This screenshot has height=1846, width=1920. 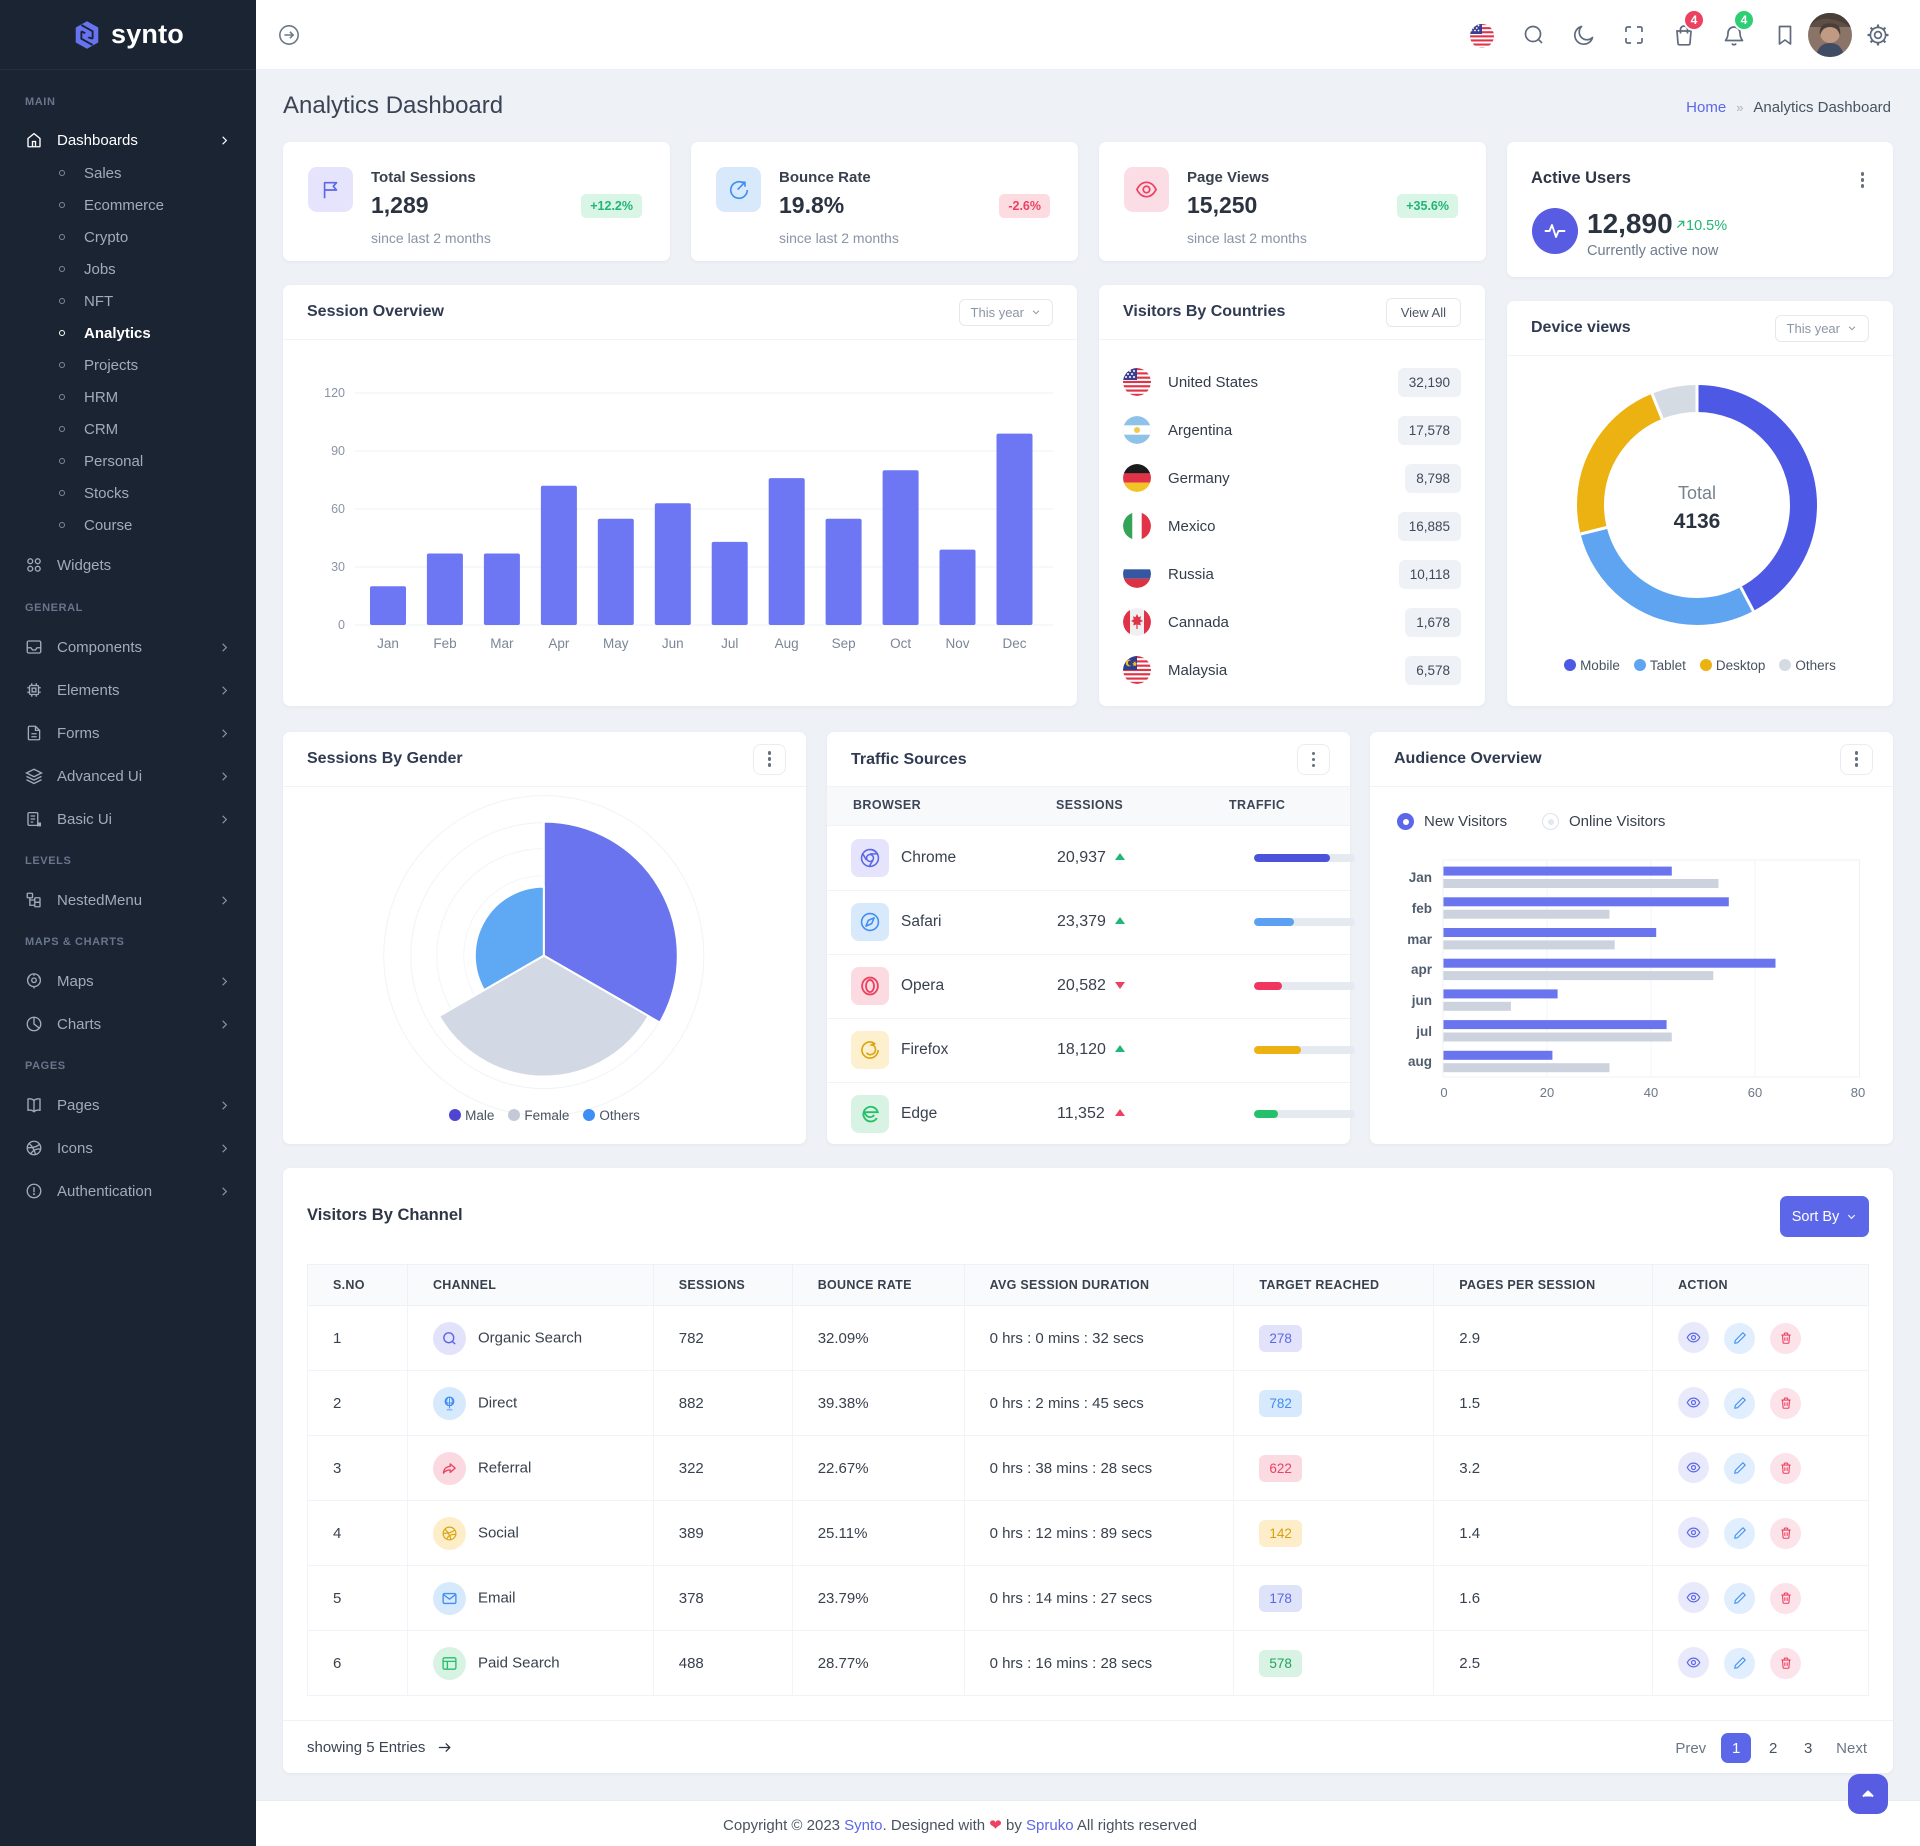 What do you see at coordinates (844, 643) in the screenshot?
I see `svg-text: Sep` at bounding box center [844, 643].